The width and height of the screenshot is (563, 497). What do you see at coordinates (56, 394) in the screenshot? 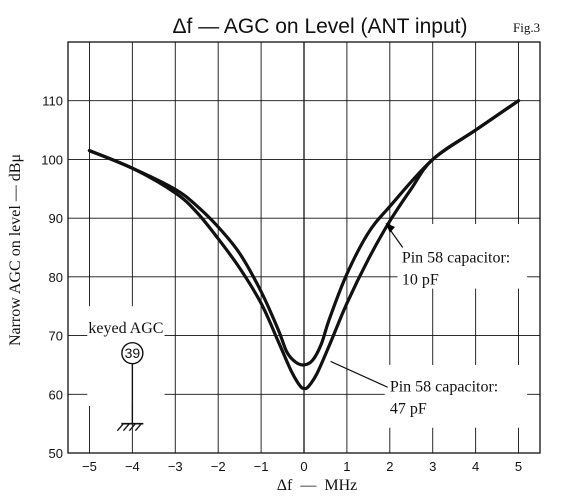
I see `y-tick-label: 60` at bounding box center [56, 394].